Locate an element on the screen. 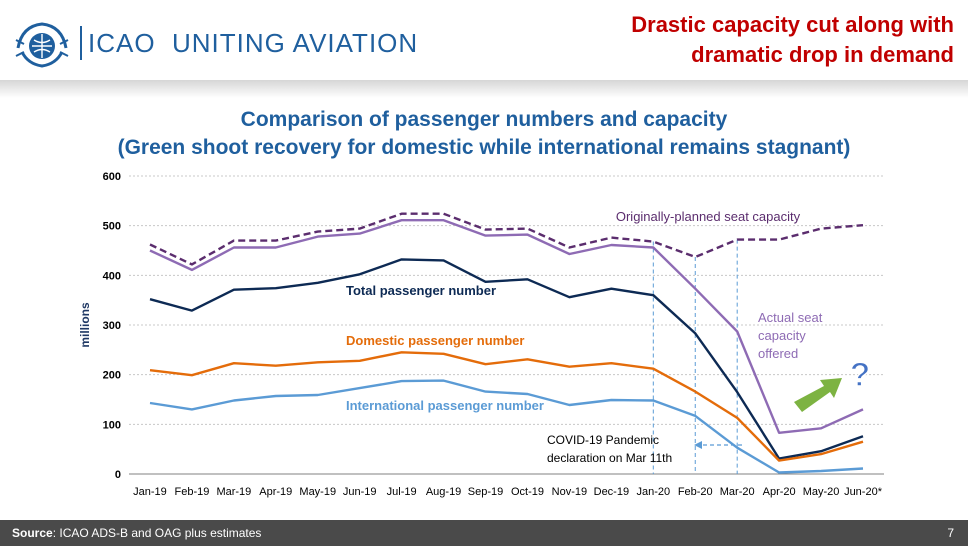 This screenshot has width=968, height=546. x-tick-label: Dec-19 is located at coordinates (611, 492).